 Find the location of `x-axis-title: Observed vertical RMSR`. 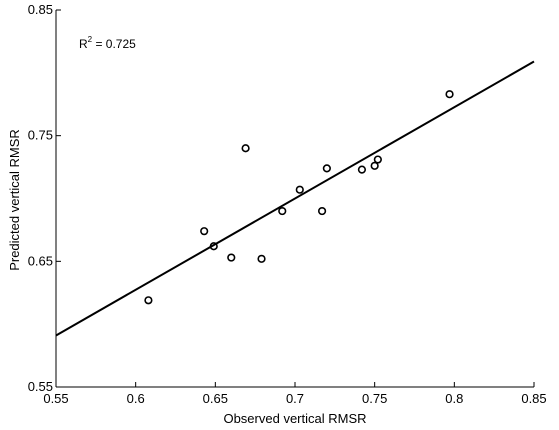

x-axis-title: Observed vertical RMSR is located at coordinates (294, 418).